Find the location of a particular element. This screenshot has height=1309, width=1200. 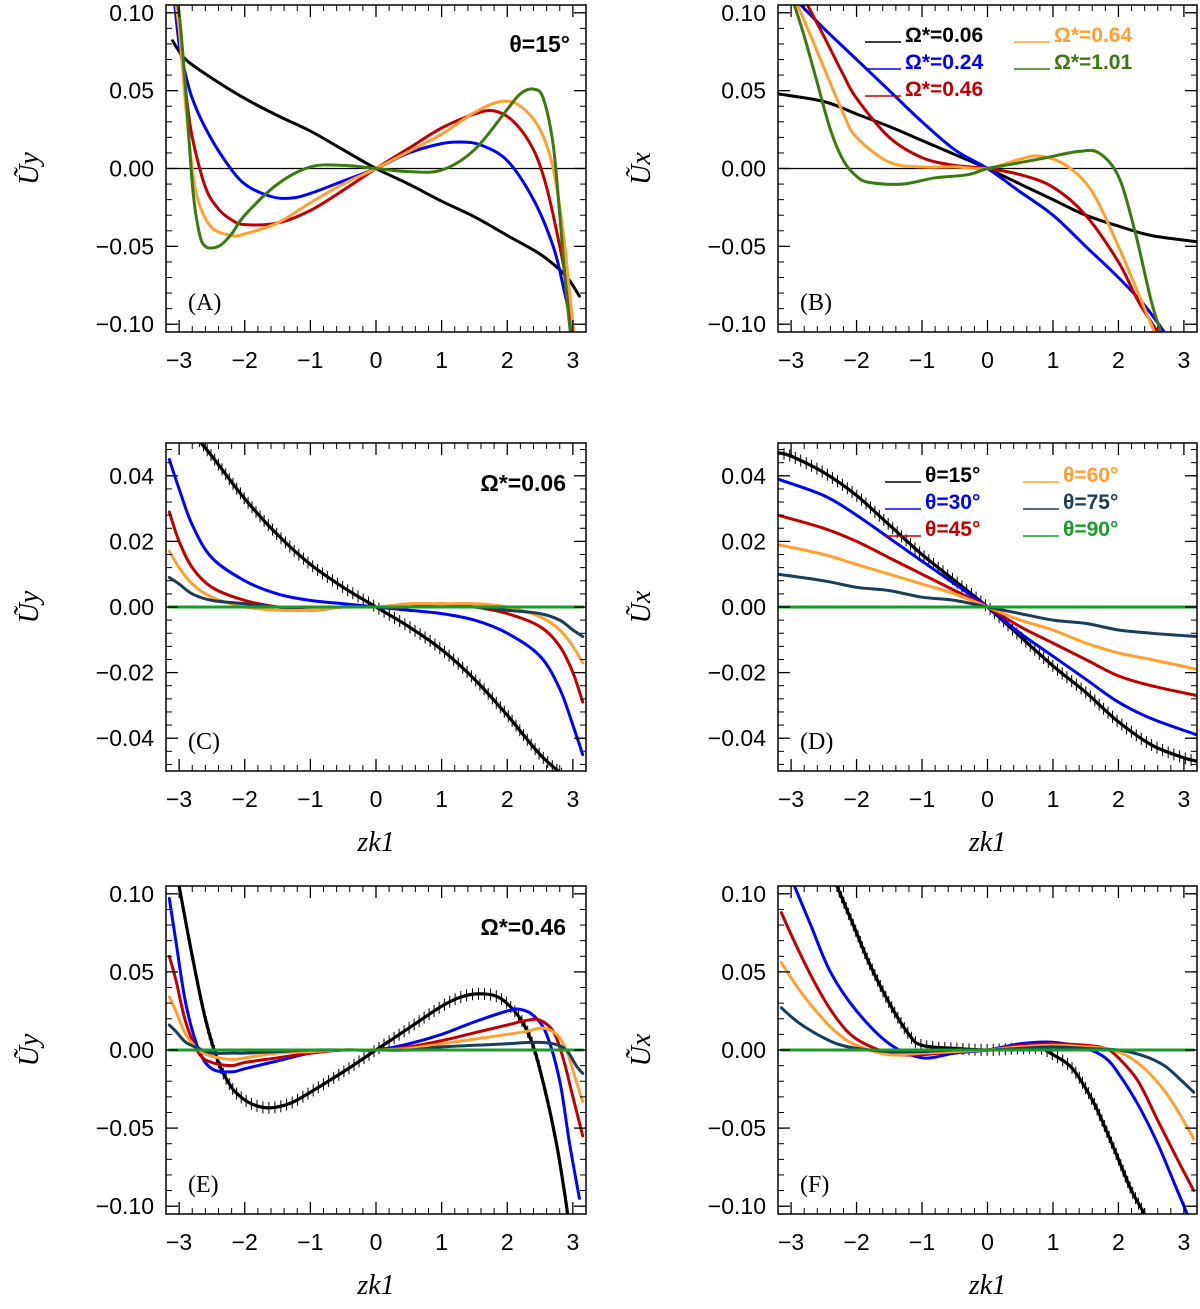

panel-label: (C) is located at coordinates (204, 742).